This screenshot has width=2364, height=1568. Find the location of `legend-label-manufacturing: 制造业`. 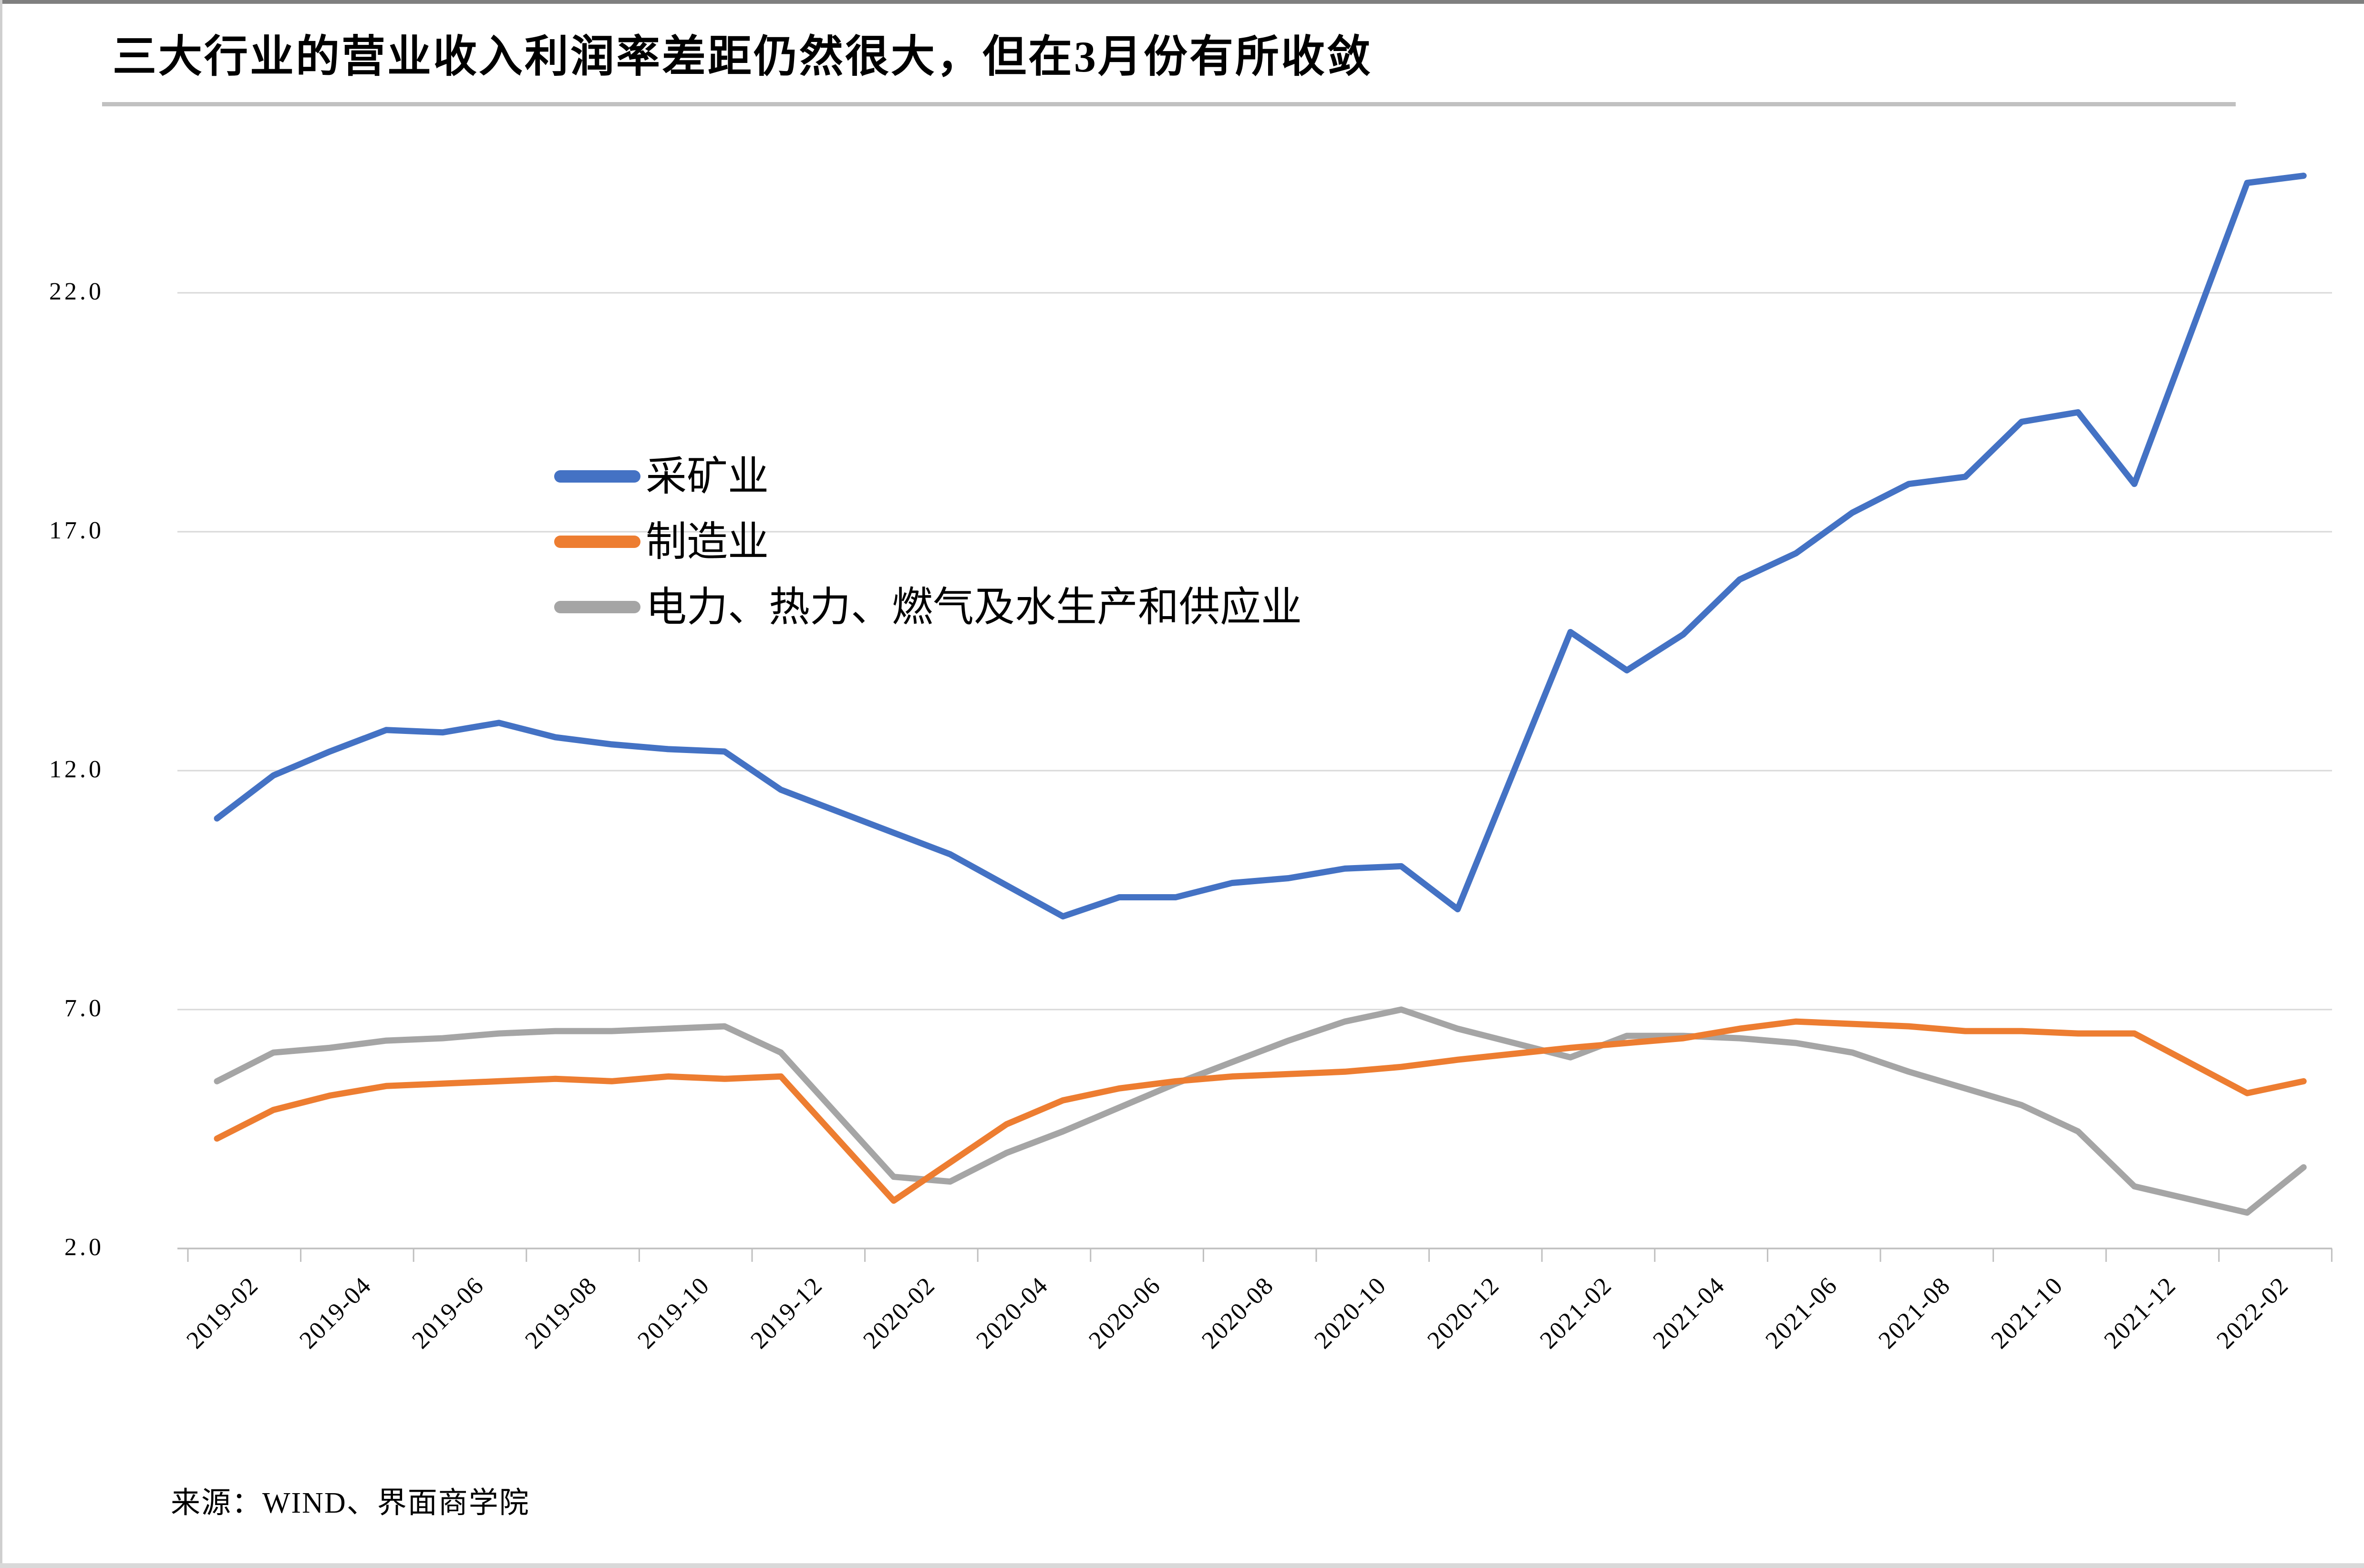

legend-label-manufacturing: 制造业 is located at coordinates (707, 542).